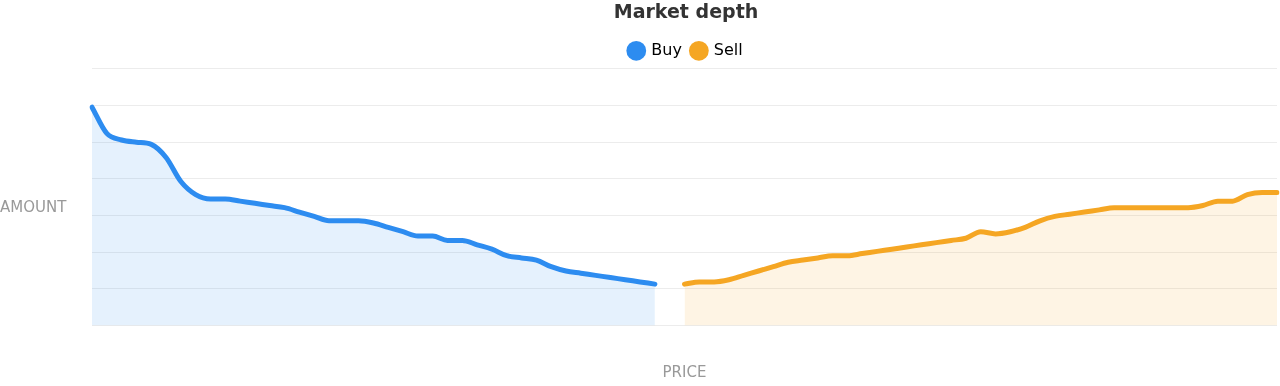 This screenshot has height=386, width=1280. I want to click on y-axis-title: AMOUNT, so click(33, 207).